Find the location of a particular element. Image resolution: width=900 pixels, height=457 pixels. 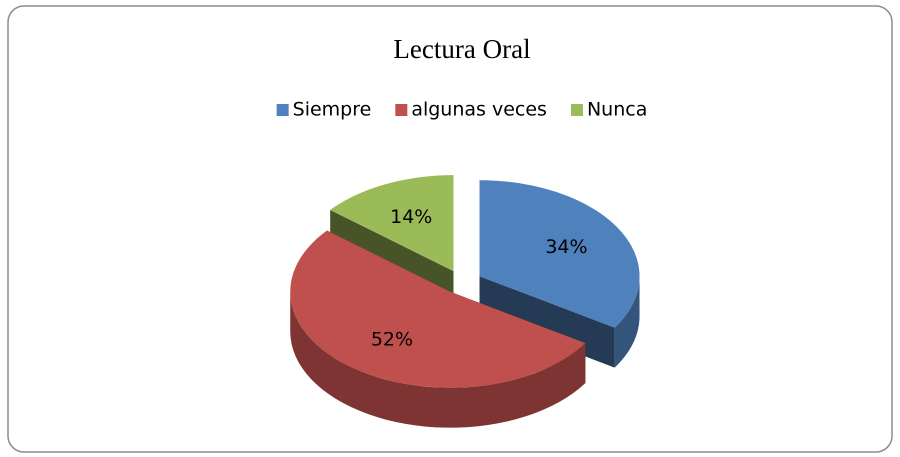

data-label: 34% is located at coordinates (566, 247).